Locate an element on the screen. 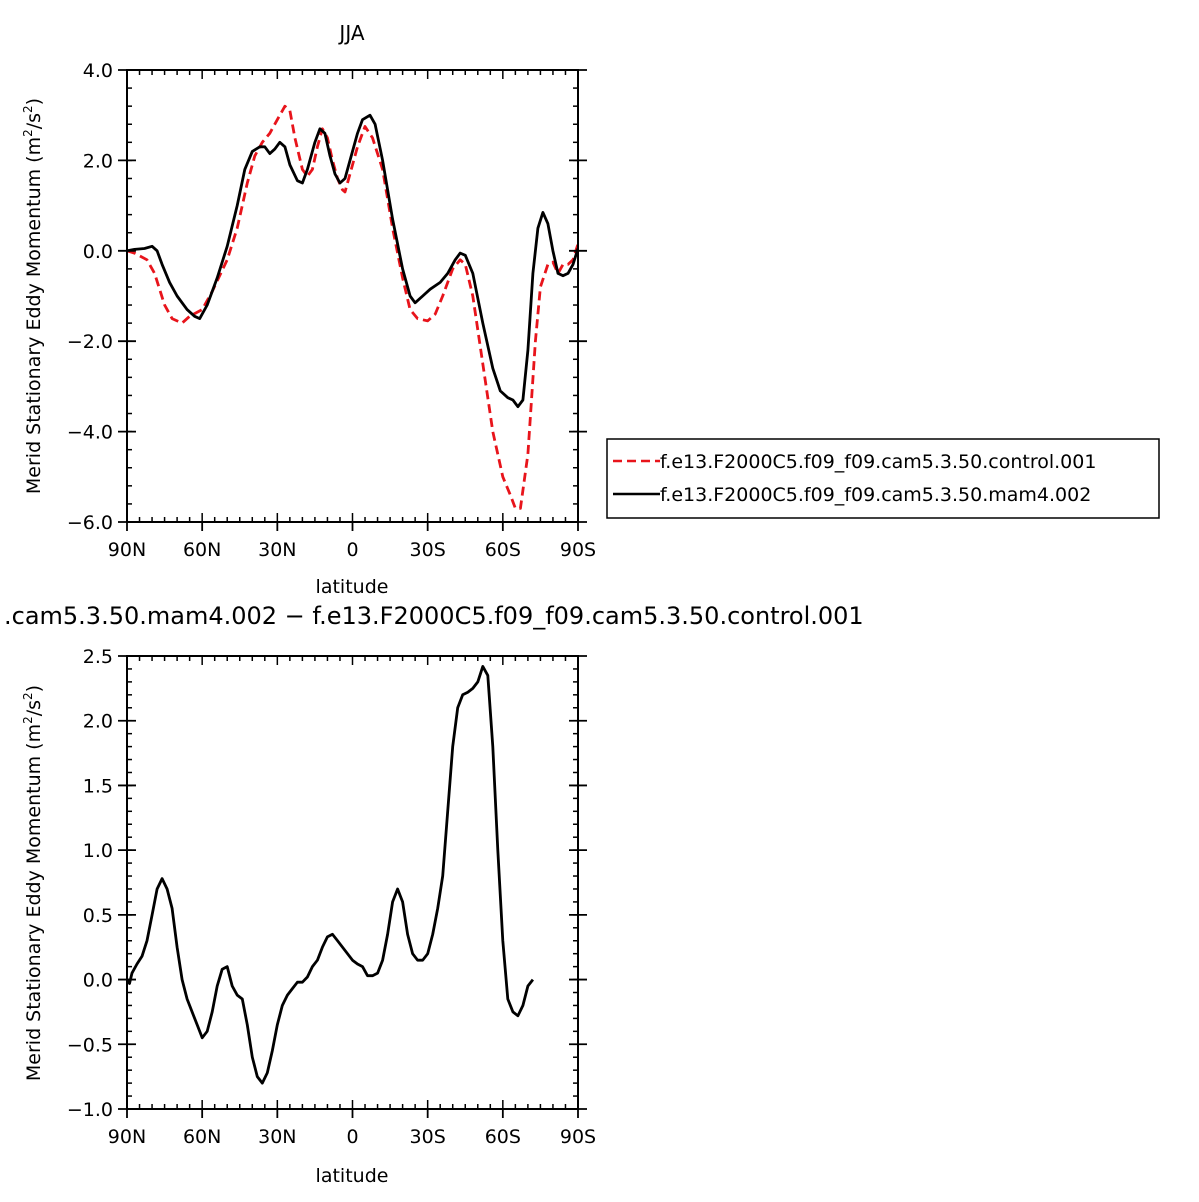  top-x-tick-label: 90S is located at coordinates (578, 550).